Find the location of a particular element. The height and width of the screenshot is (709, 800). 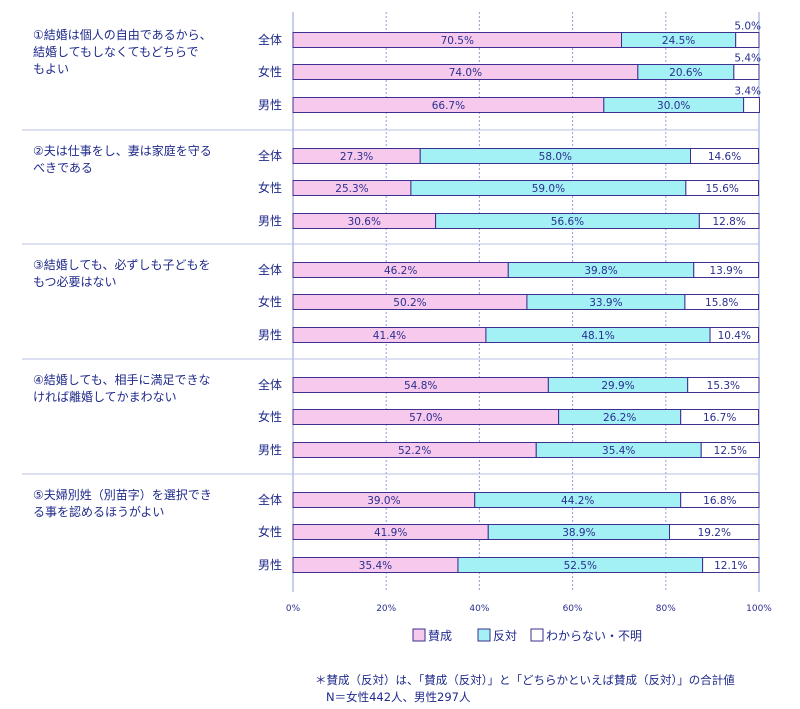

data-label: 57.0% is located at coordinates (425, 418).